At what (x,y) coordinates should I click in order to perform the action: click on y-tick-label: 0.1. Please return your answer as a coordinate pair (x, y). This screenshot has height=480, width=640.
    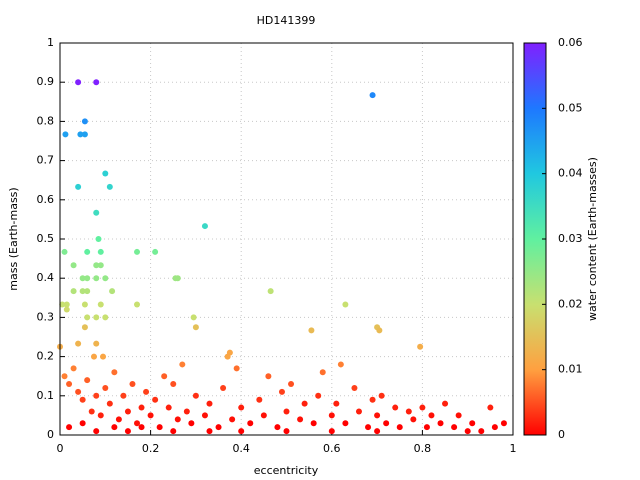
    Looking at the image, I should click on (46, 395).